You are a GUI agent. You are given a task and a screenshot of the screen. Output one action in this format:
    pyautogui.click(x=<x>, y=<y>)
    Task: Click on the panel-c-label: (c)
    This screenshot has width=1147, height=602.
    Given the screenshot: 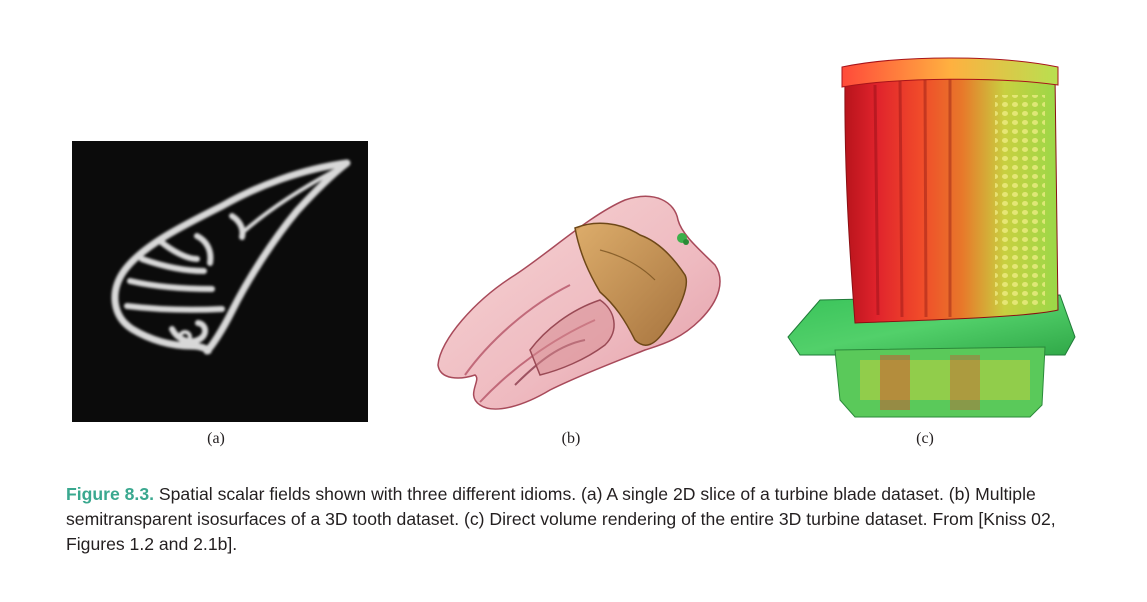 What is the action you would take?
    pyautogui.click(x=925, y=438)
    